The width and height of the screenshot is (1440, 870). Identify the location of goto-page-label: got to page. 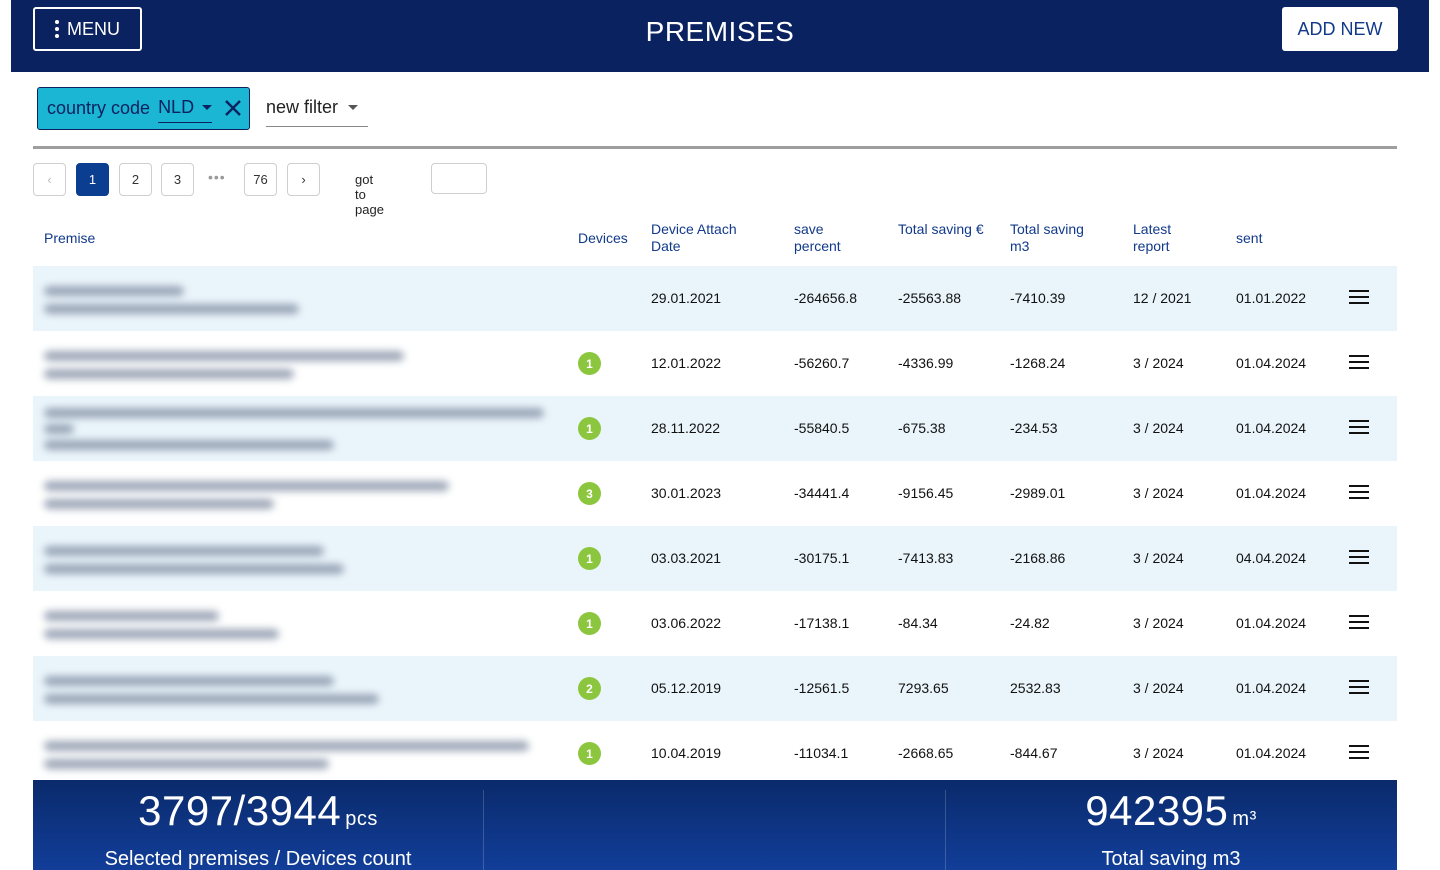
(369, 194).